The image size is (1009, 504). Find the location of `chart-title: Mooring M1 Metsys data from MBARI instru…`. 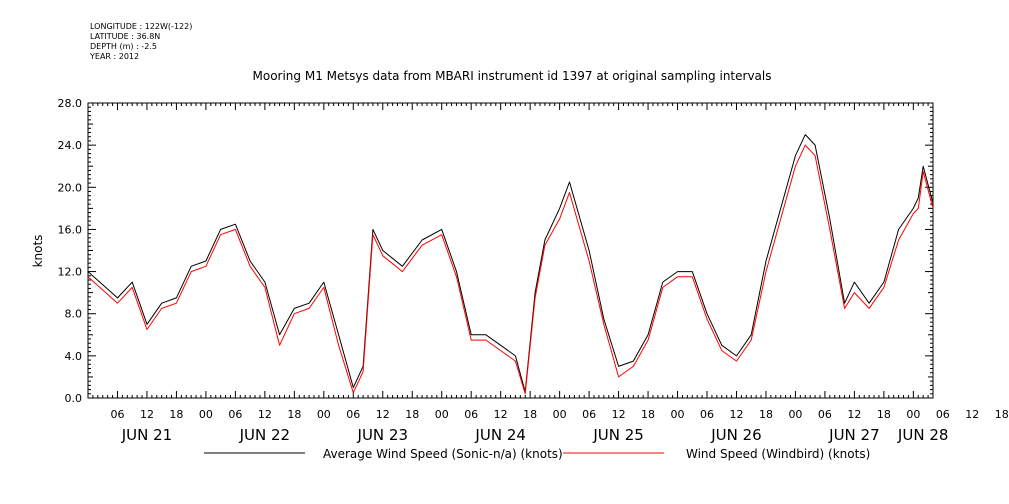

chart-title: Mooring M1 Metsys data from MBARI instru… is located at coordinates (512, 76).